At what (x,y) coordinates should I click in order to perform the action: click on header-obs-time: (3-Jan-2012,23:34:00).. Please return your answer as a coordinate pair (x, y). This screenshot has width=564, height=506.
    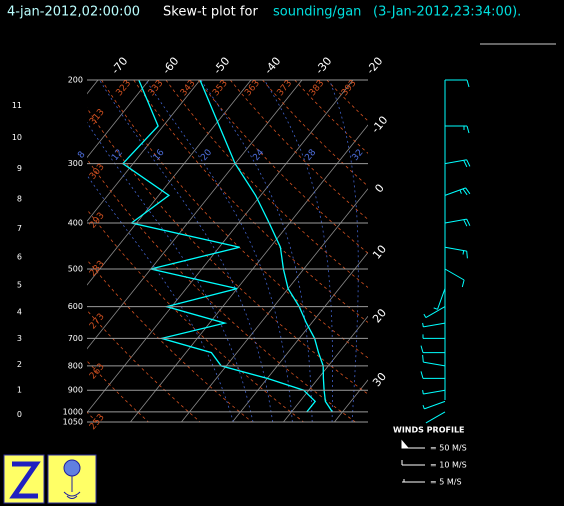
    Looking at the image, I should click on (447, 12).